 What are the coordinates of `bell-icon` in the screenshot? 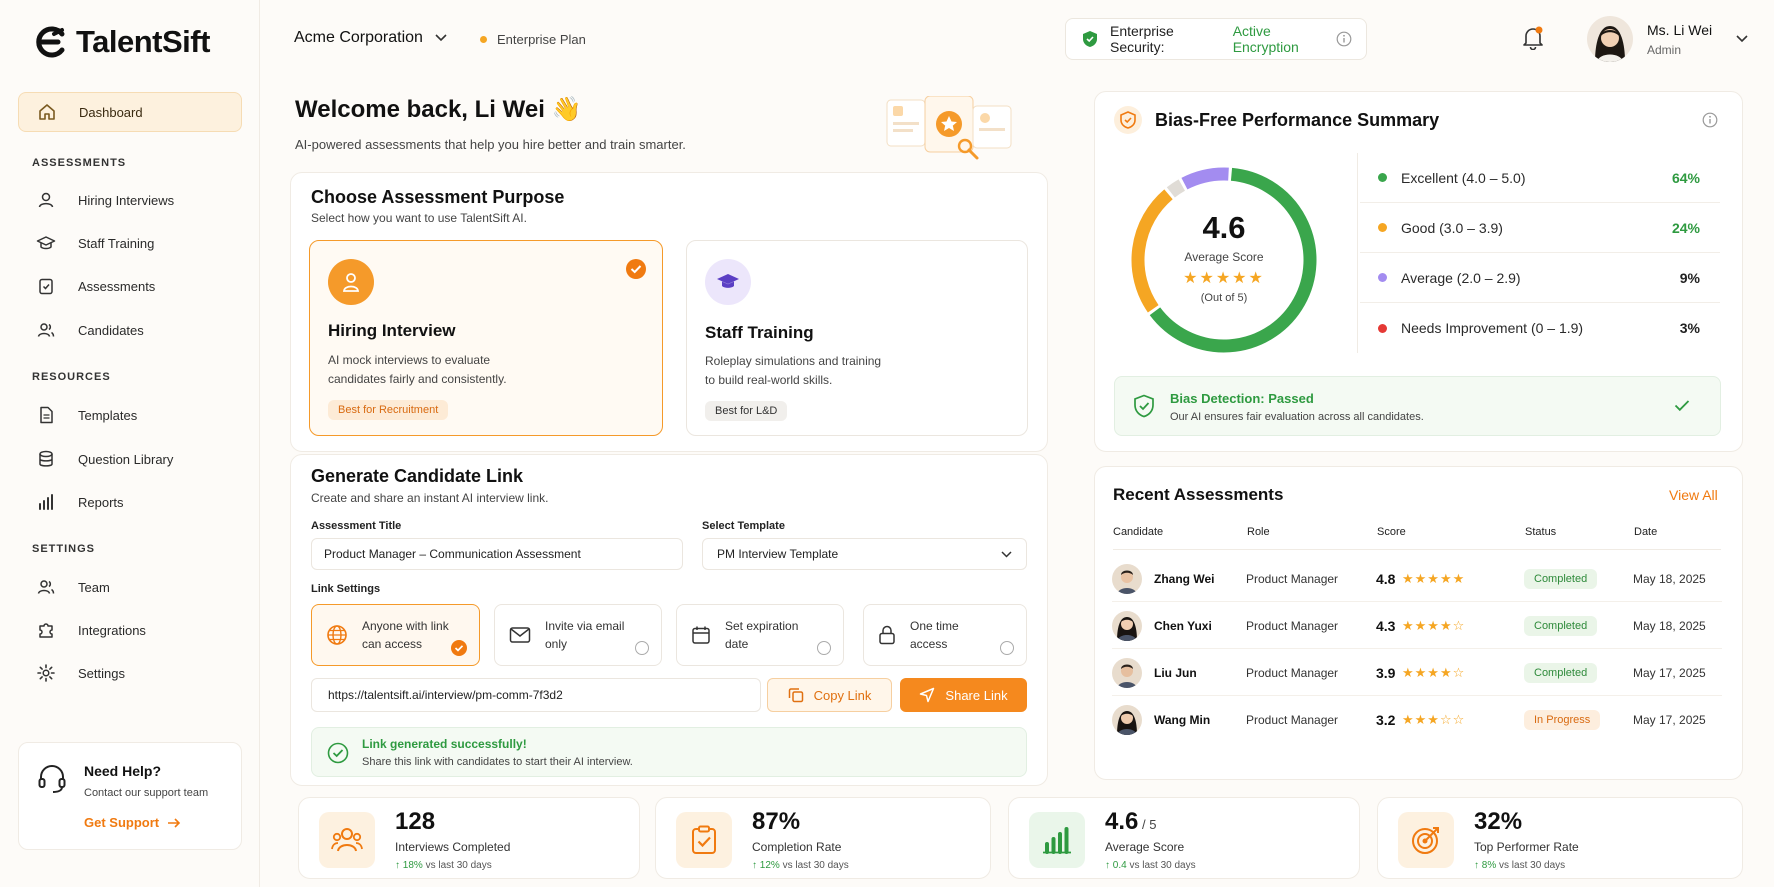 It's located at (1533, 38).